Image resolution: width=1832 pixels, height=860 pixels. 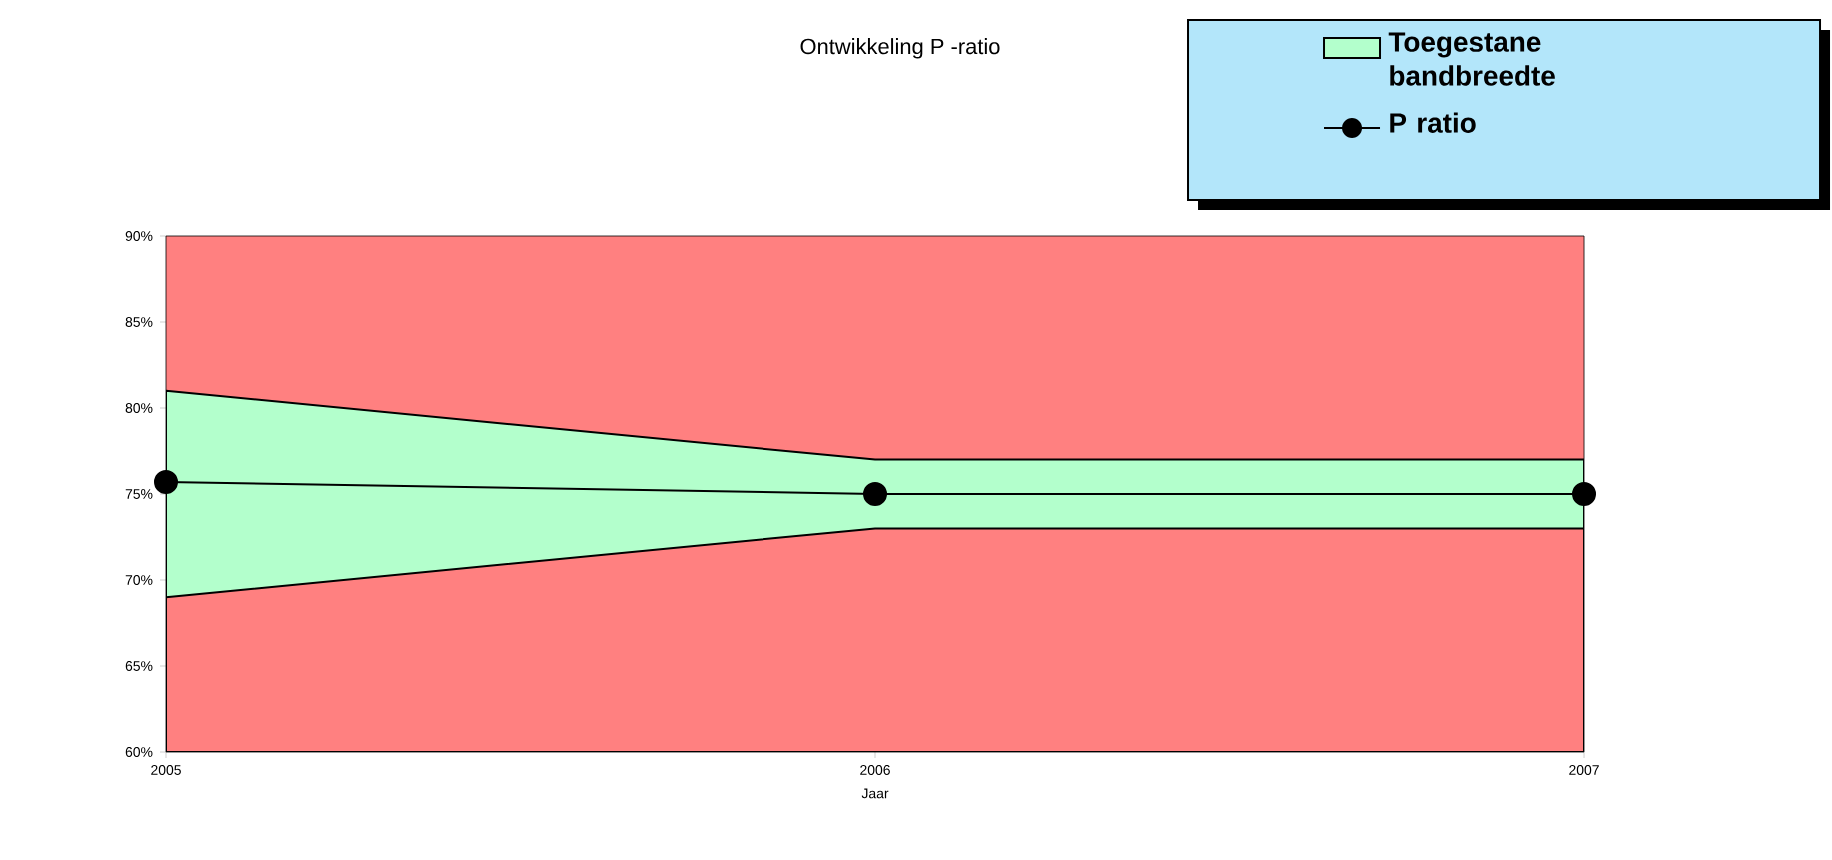 What do you see at coordinates (900, 48) in the screenshot?
I see `chart-title: Ontwikkeling P -ratio` at bounding box center [900, 48].